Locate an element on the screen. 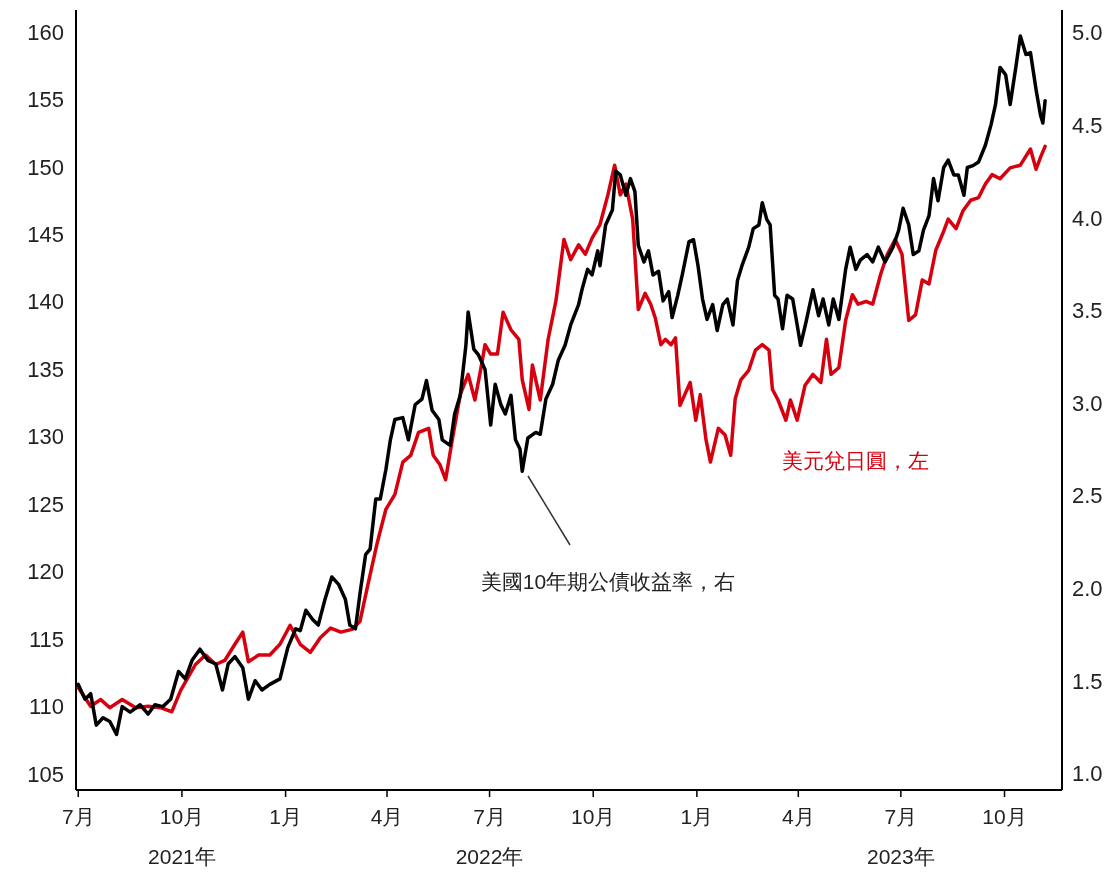 The width and height of the screenshot is (1120, 873). y2-tick-label: 3.5 is located at coordinates (1087, 311).